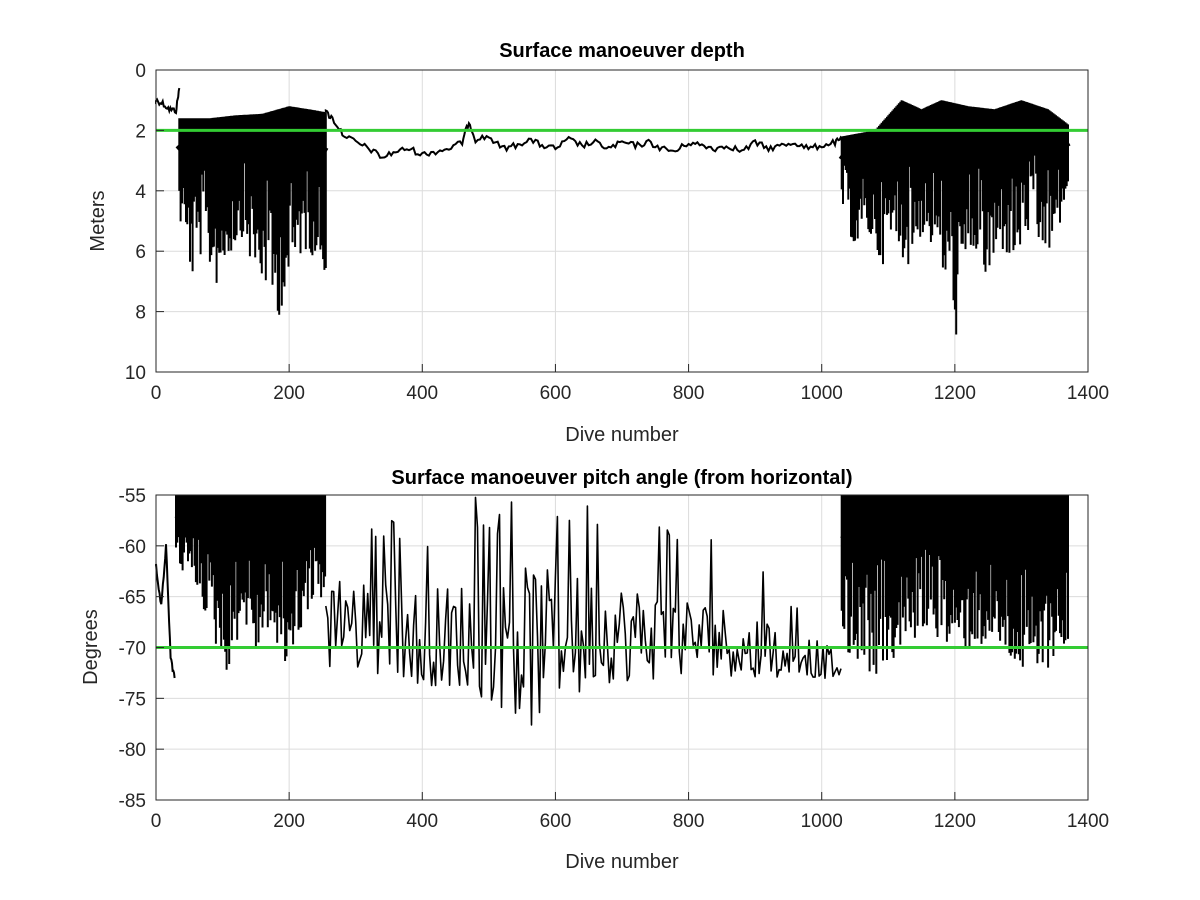 The height and width of the screenshot is (900, 1200). I want to click on pitch-y-tick-label: -70, so click(132, 649).